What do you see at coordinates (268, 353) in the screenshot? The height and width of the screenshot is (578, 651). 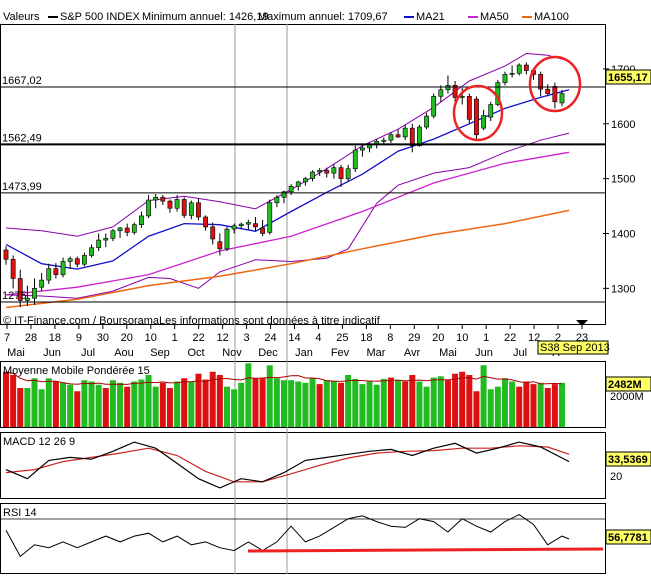 I see `x-month-label: Dec` at bounding box center [268, 353].